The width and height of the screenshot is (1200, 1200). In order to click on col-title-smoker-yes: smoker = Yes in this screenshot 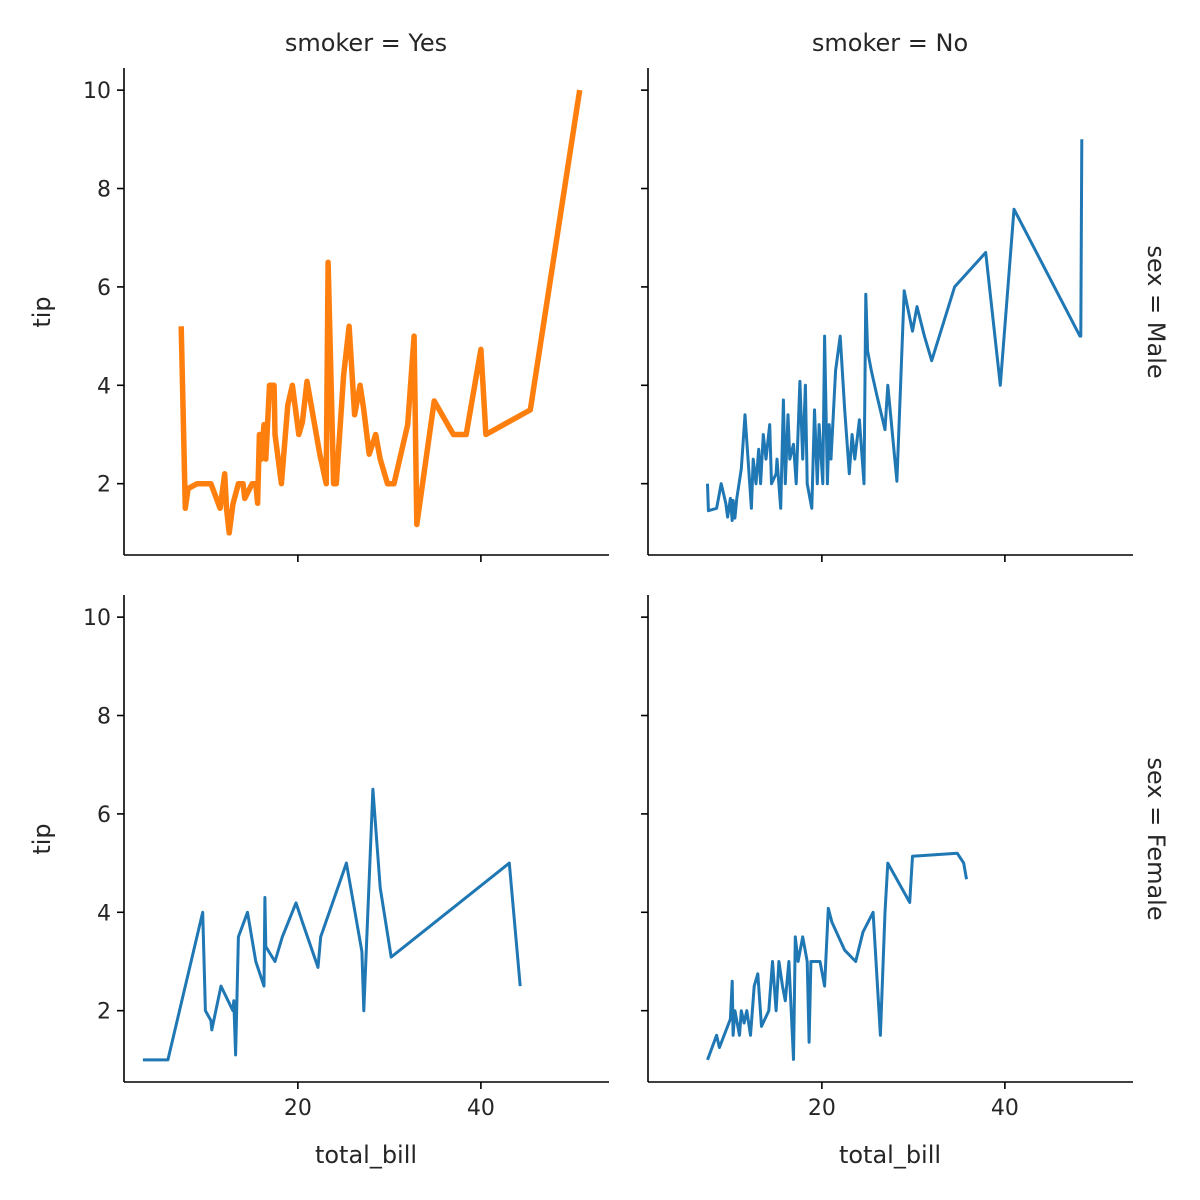, I will do `click(366, 43)`.